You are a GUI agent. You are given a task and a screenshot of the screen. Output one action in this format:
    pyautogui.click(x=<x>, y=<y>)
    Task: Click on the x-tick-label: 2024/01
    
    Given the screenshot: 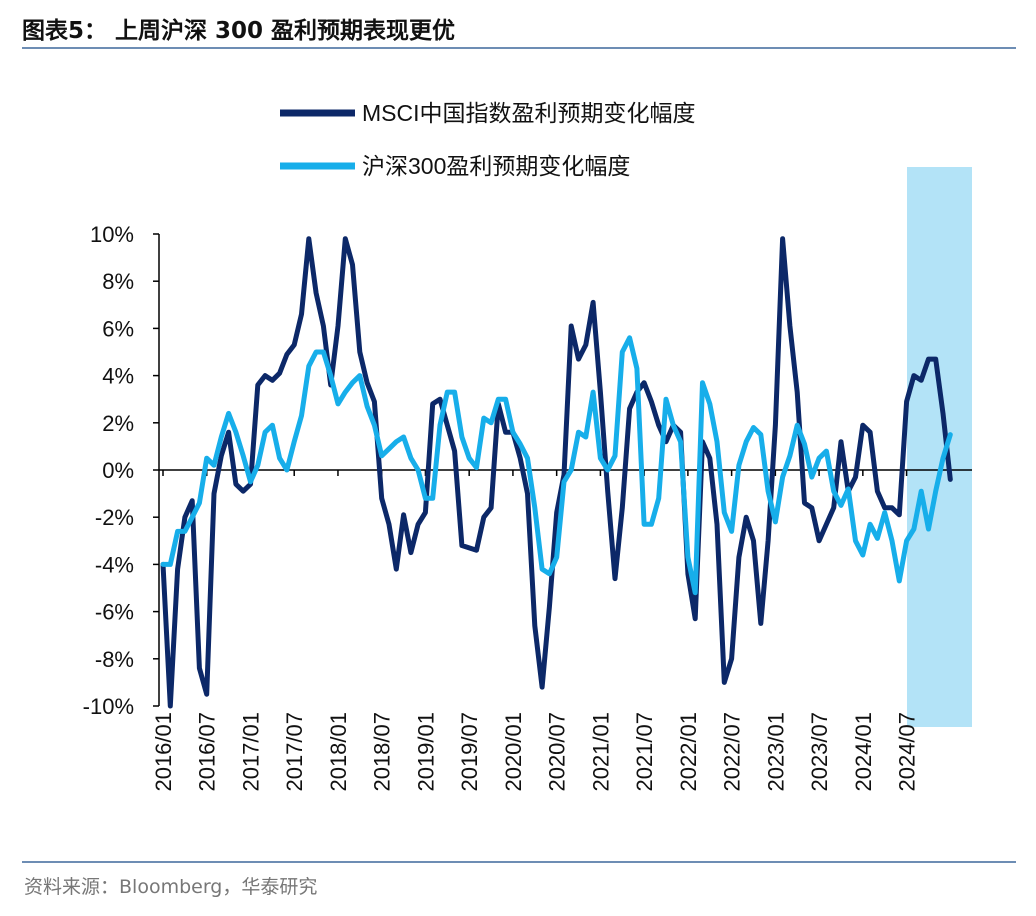 What is the action you would take?
    pyautogui.click(x=863, y=752)
    